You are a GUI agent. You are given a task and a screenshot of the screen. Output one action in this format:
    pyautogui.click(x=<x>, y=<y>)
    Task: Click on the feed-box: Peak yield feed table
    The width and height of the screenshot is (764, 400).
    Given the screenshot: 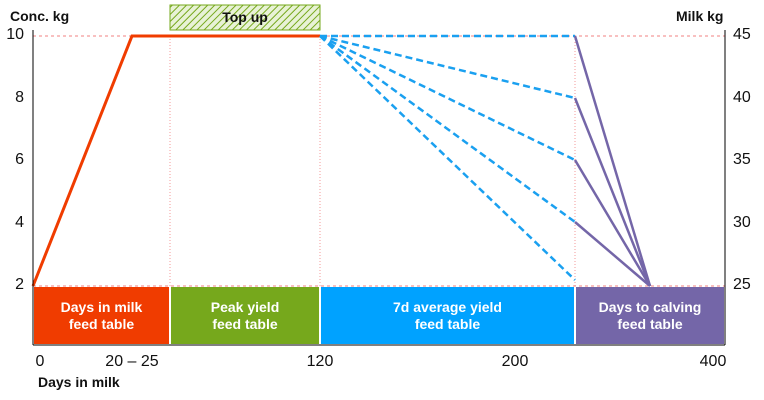 What is the action you would take?
    pyautogui.click(x=245, y=315)
    